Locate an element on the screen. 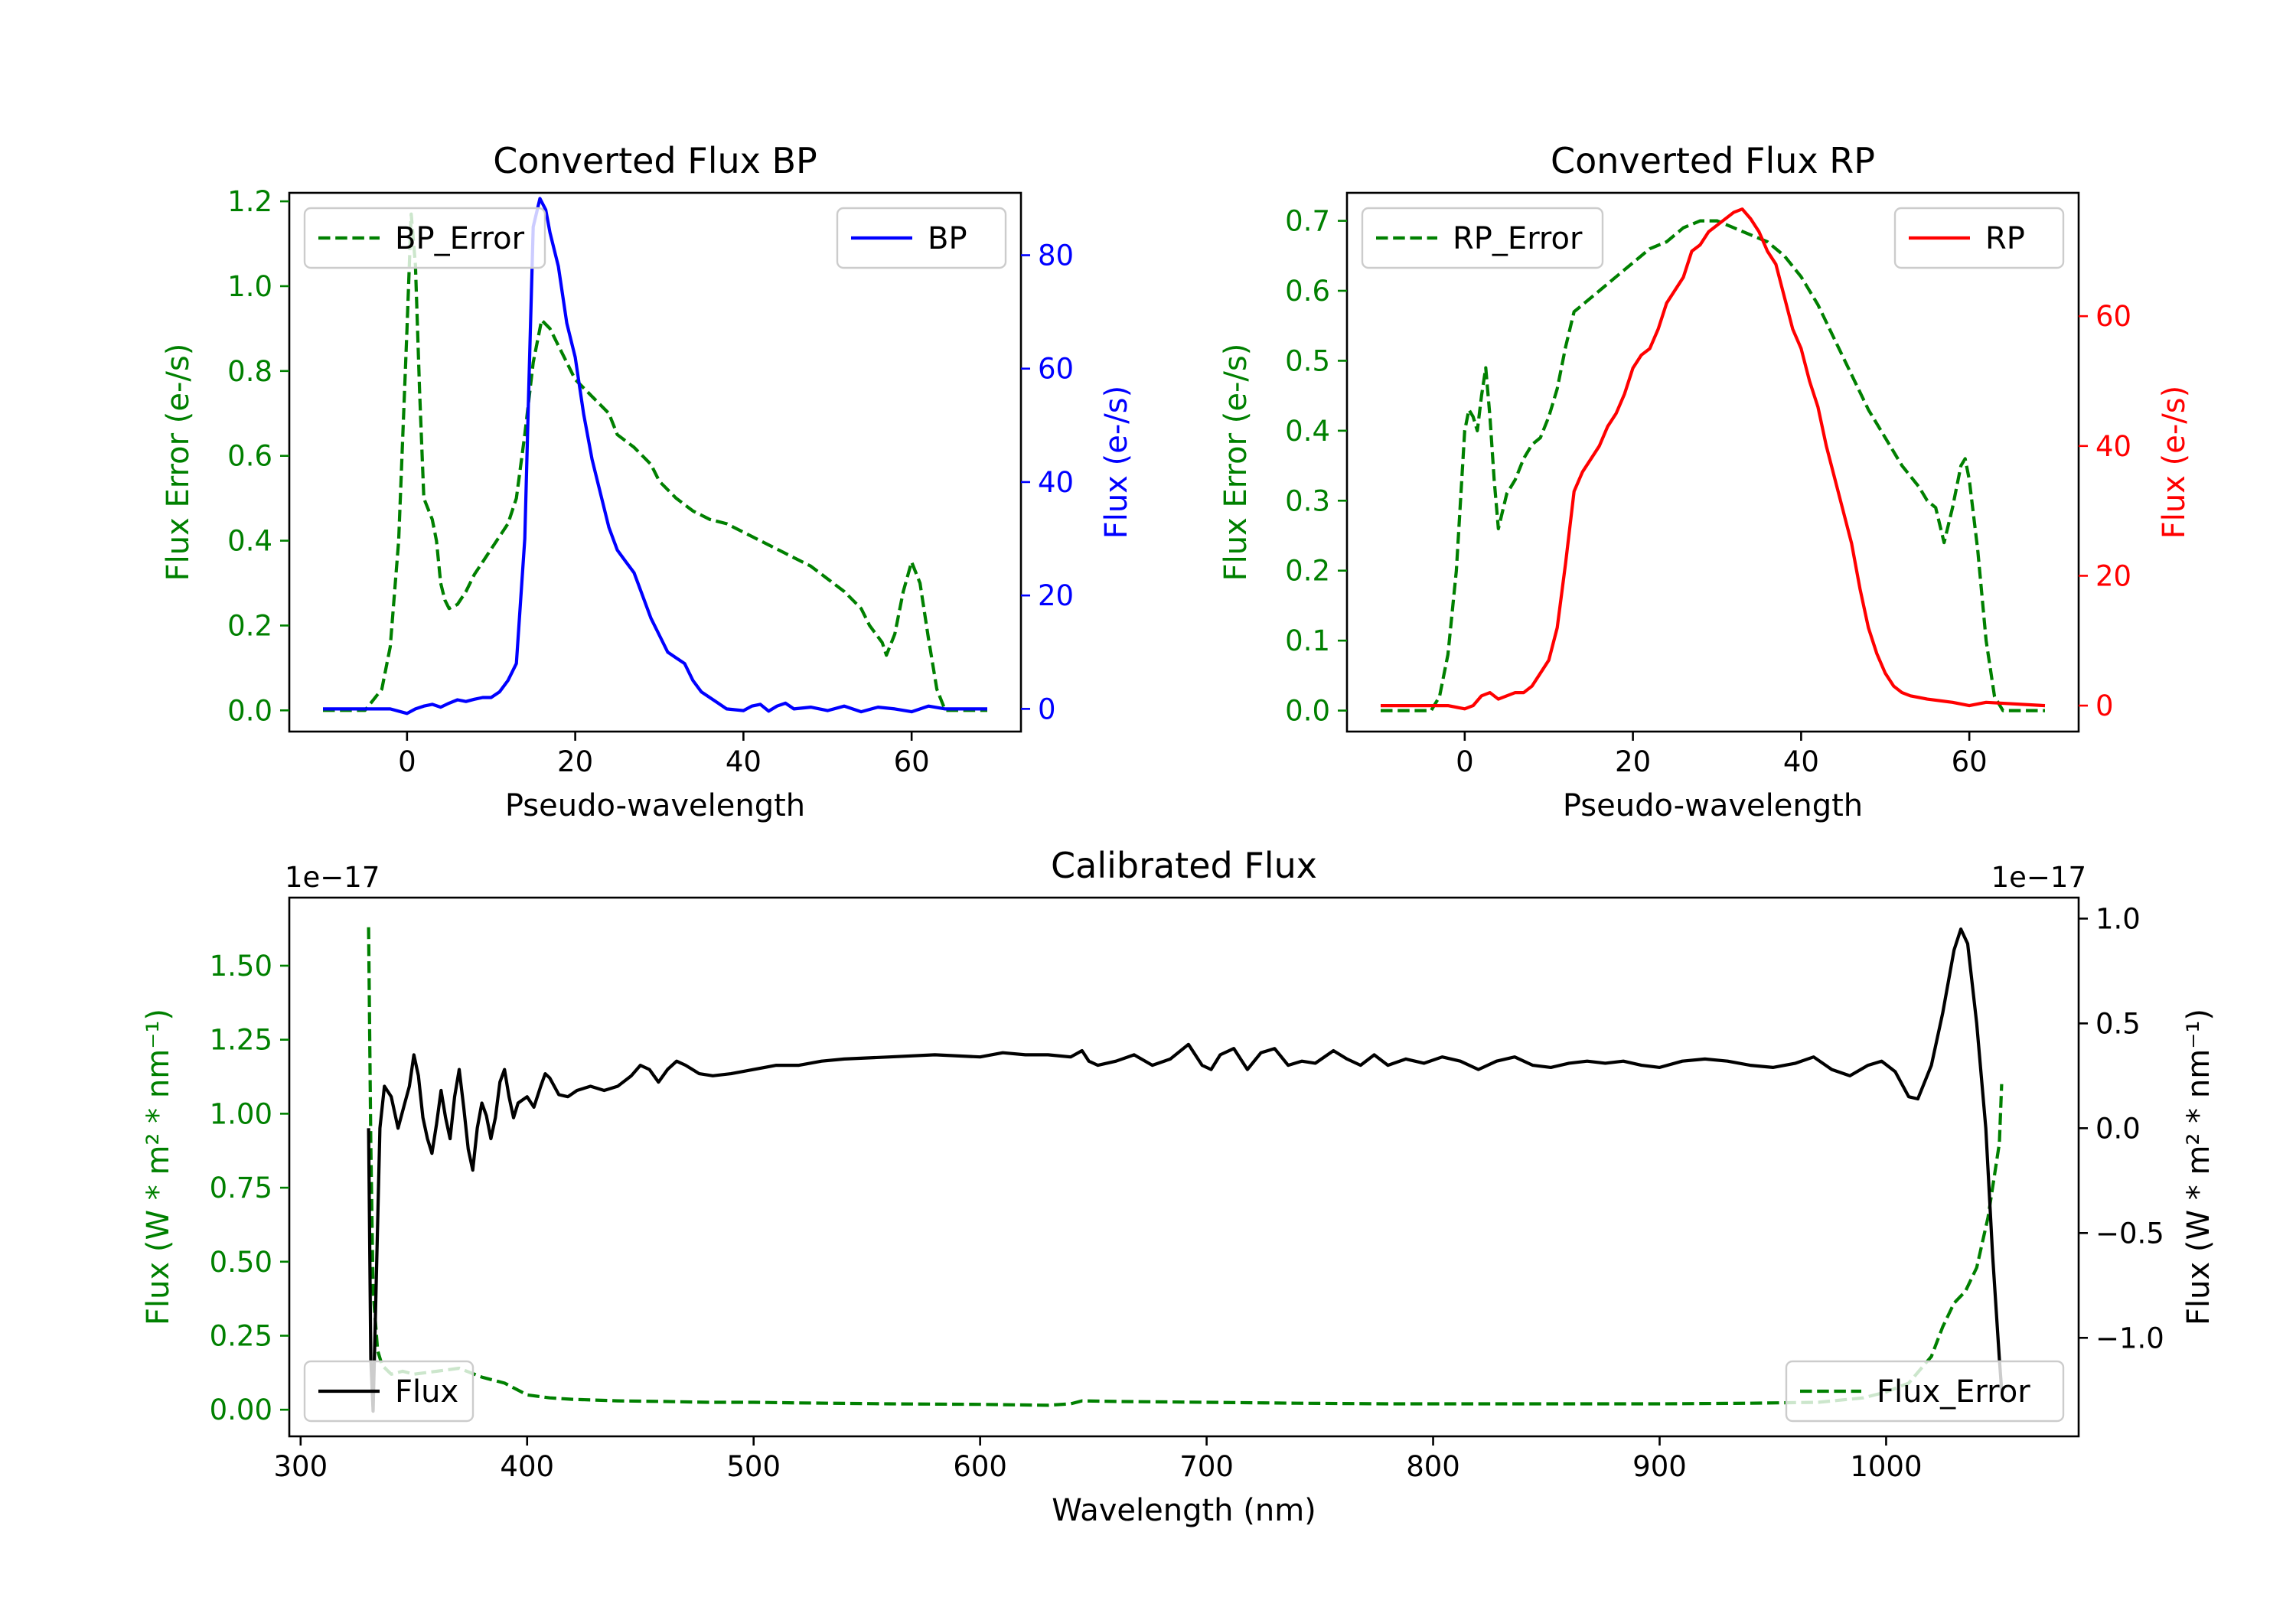 This screenshot has height=1607, width=2296. y-left-axis-label: Flux (W * m² * nm⁻¹) is located at coordinates (158, 1167).